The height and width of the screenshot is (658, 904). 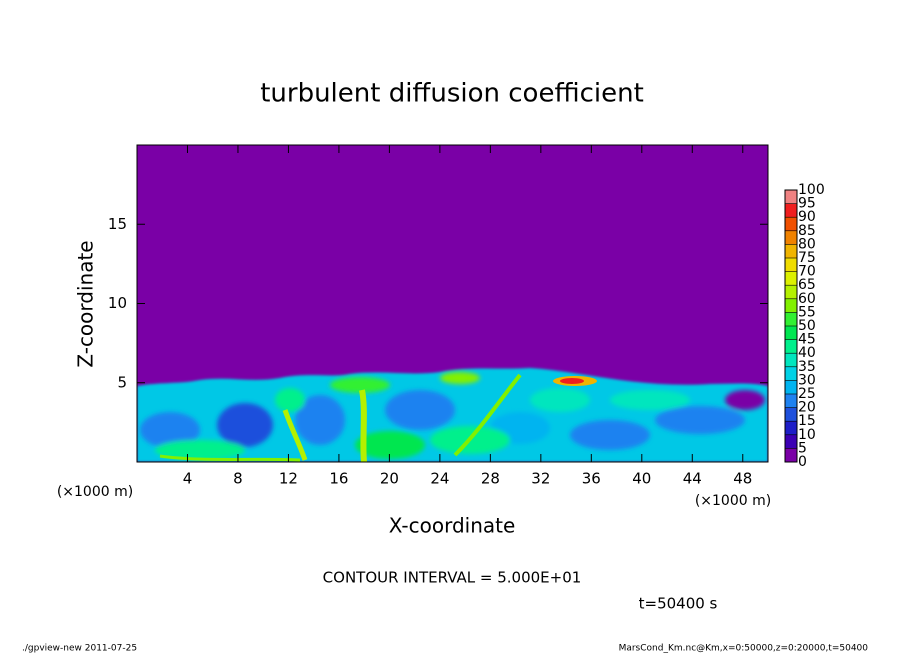 What do you see at coordinates (807, 285) in the screenshot?
I see `colorbar-label: 65` at bounding box center [807, 285].